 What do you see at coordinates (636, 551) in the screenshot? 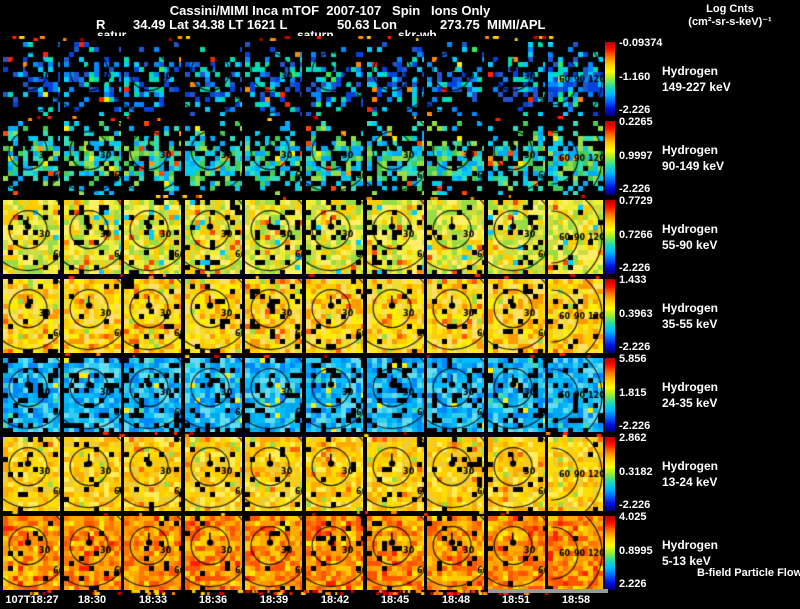
I see `colorbar-scale-mid: 0.8995` at bounding box center [636, 551].